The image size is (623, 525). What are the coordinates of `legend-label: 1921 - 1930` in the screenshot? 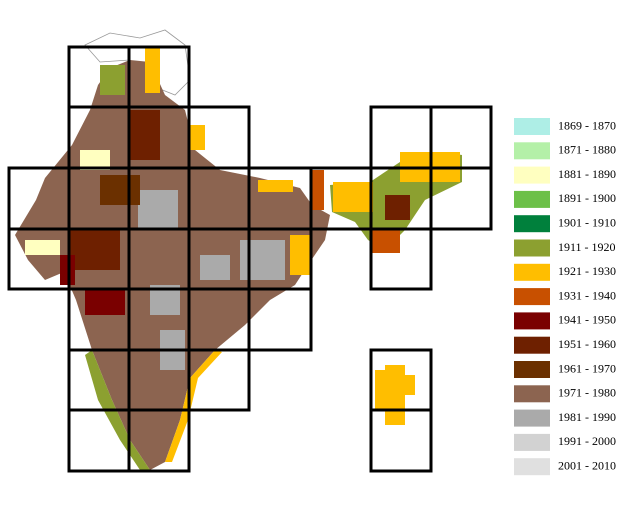 It's located at (587, 271).